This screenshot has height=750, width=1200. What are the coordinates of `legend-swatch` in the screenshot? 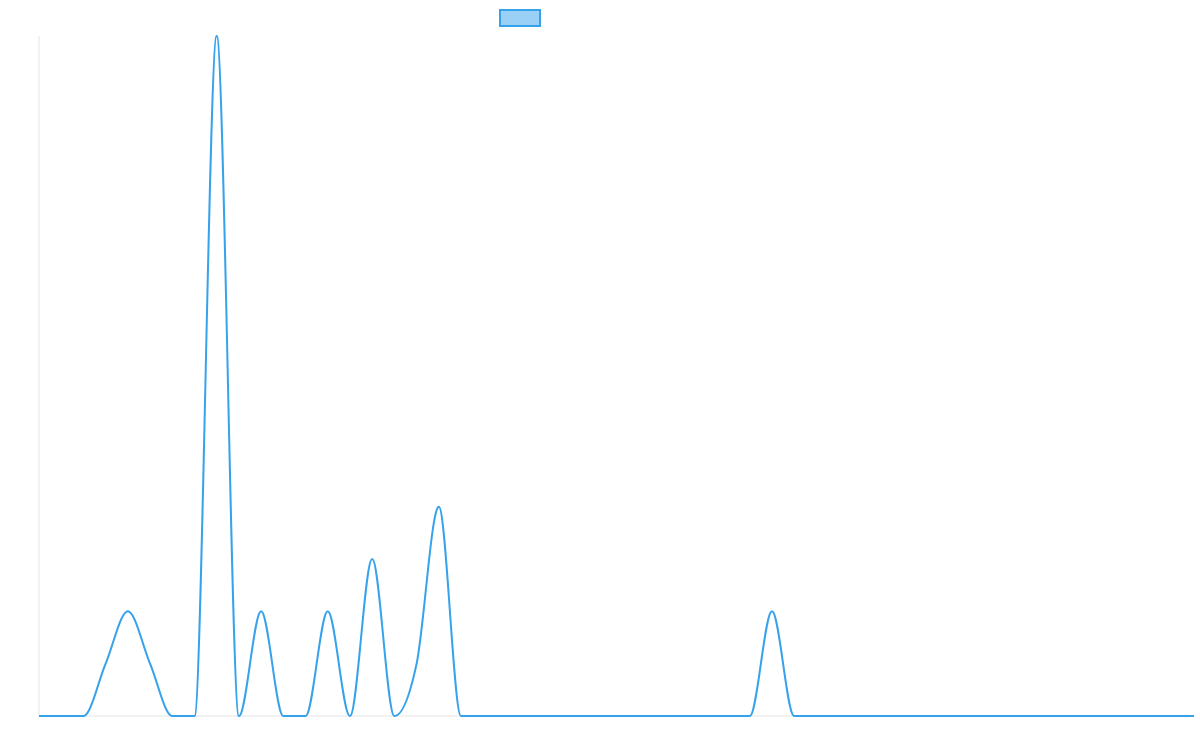 It's located at (520, 18).